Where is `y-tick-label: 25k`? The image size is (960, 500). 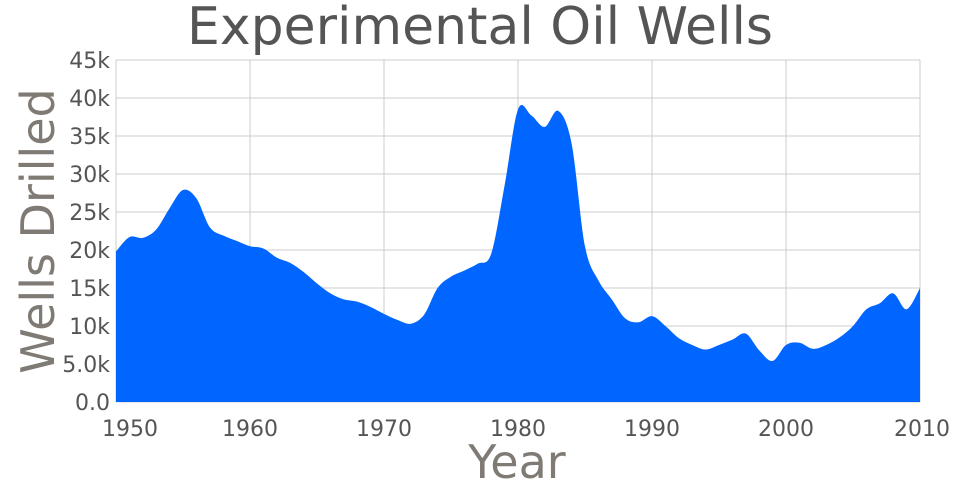
y-tick-label: 25k is located at coordinates (89, 213).